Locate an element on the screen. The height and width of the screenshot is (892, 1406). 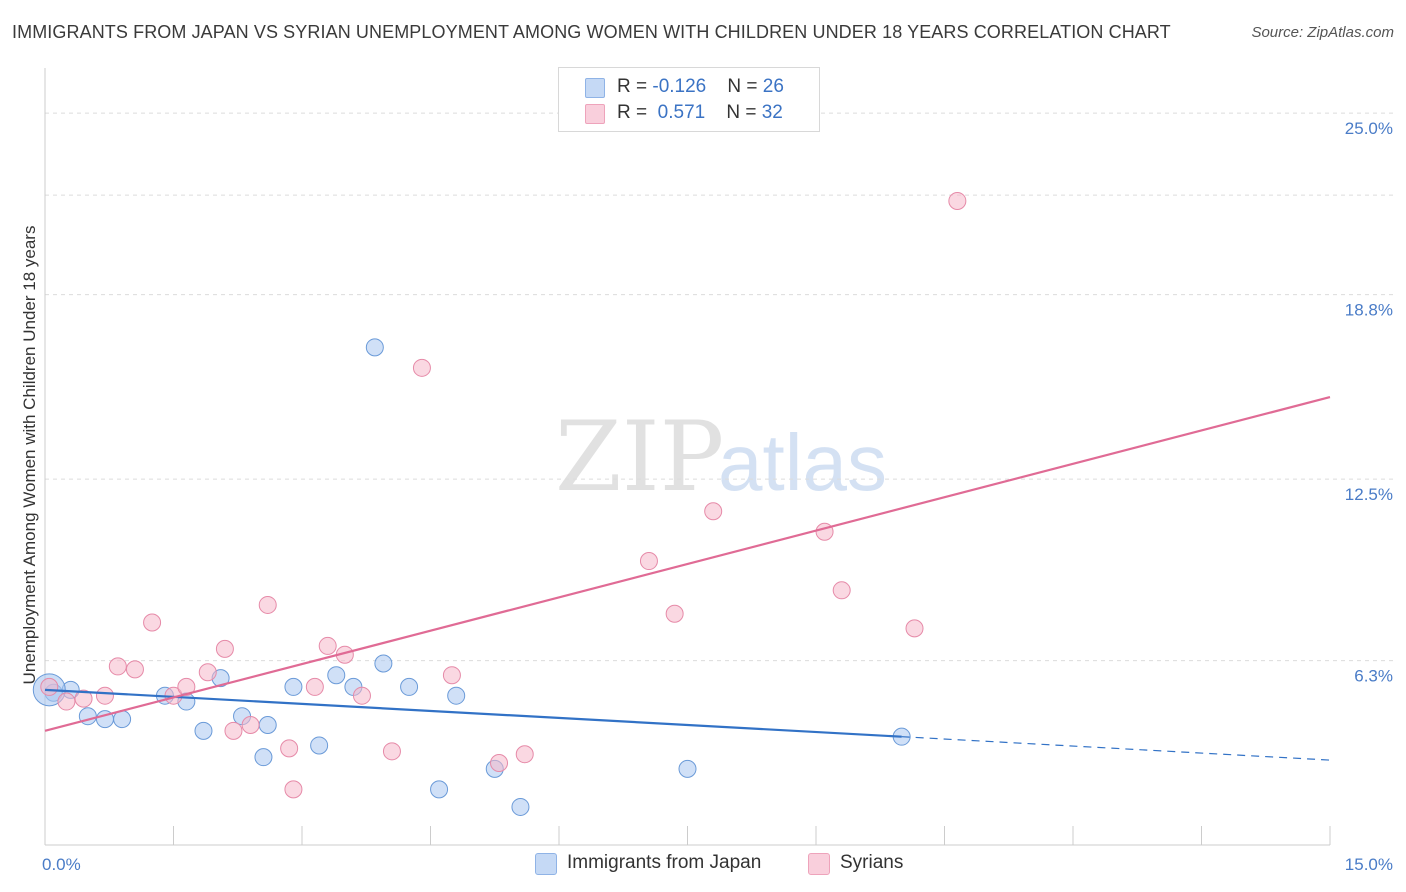
japan-n-value: 26 is located at coordinates (773, 86).